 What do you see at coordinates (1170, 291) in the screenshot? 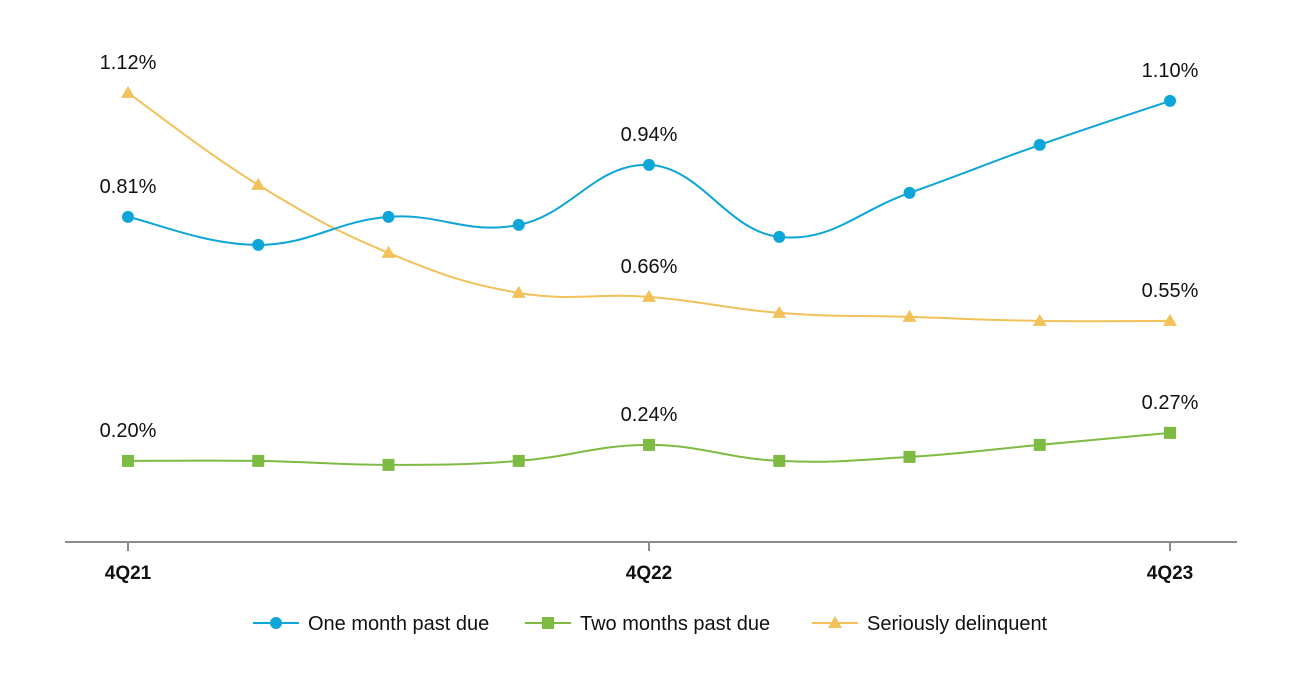
I see `data-label: 0.55%` at bounding box center [1170, 291].